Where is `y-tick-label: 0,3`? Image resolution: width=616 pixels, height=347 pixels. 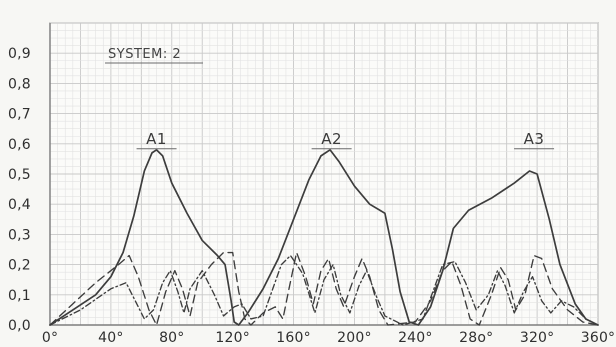 y-tick-label: 0,3 is located at coordinates (19, 235).